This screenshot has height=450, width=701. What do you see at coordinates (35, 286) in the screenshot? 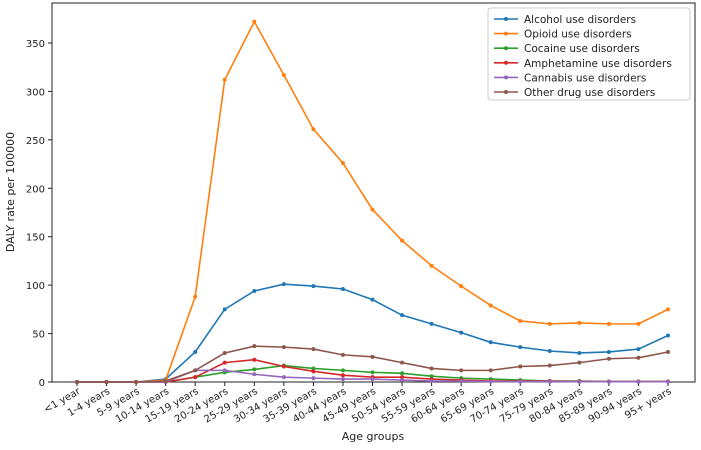
I see `y-tick-label: 100` at bounding box center [35, 286].